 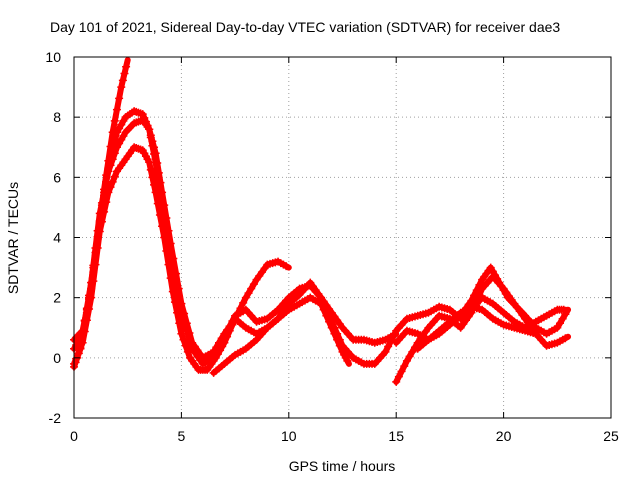 What do you see at coordinates (342, 466) in the screenshot?
I see `x-axis-label: GPS time / hours` at bounding box center [342, 466].